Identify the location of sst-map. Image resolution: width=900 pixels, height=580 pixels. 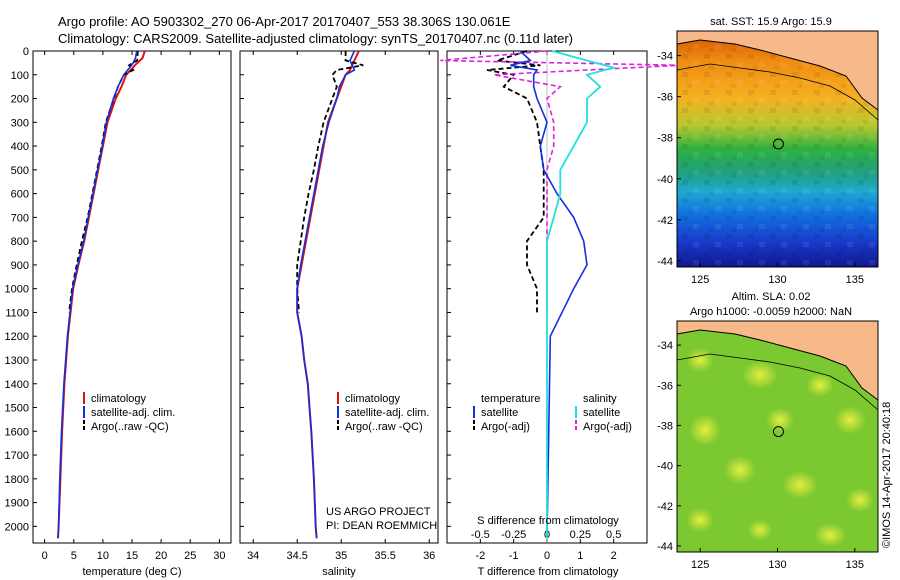
(777, 149).